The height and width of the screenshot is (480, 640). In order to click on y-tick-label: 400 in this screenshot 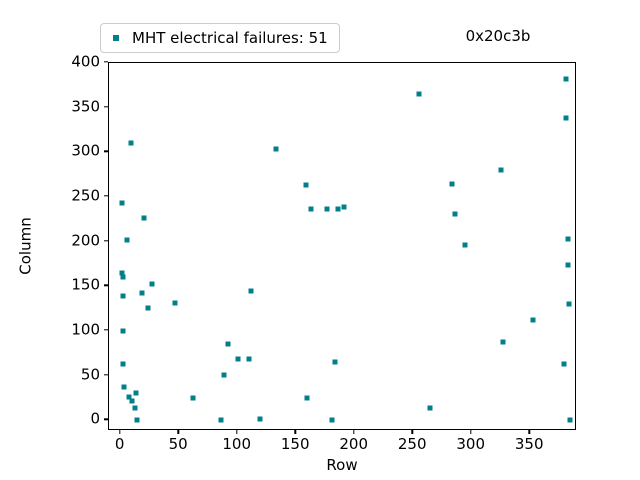, I will do `click(85, 61)`.